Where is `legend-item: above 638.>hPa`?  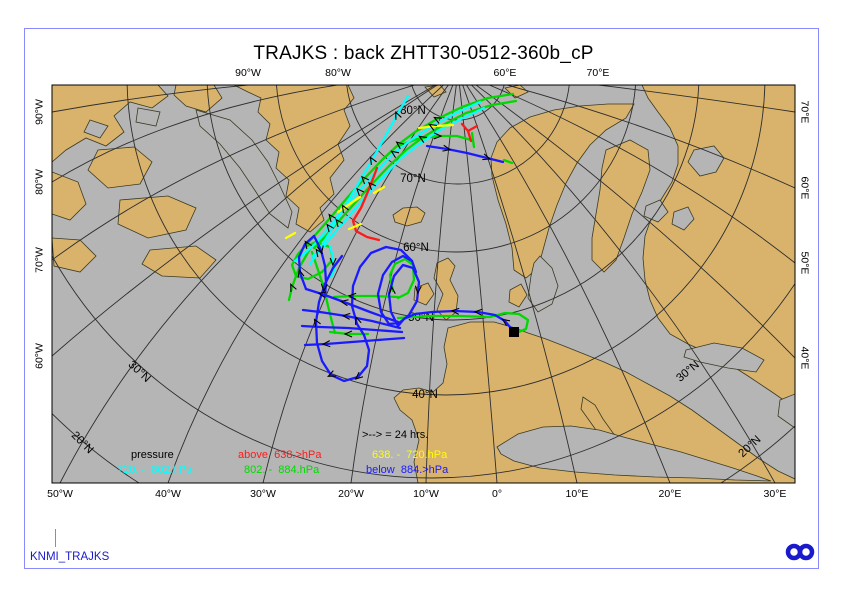
legend-item: above 638.>hPa is located at coordinates (280, 455).